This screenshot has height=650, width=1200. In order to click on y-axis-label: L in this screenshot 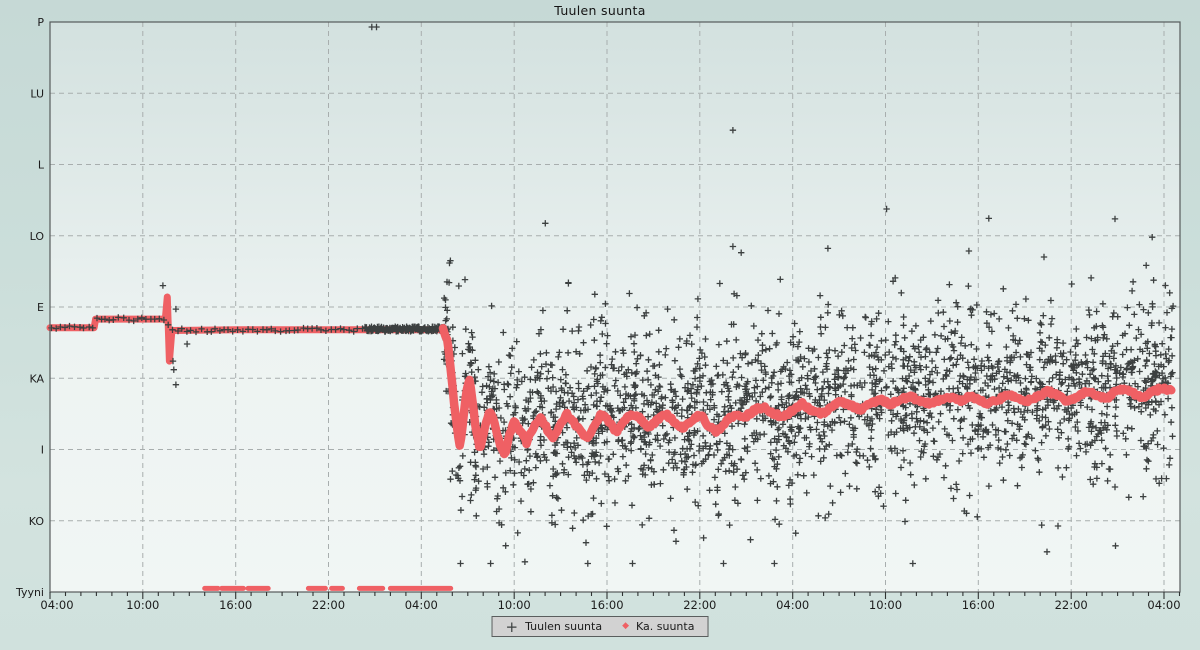, I will do `click(41, 165)`.